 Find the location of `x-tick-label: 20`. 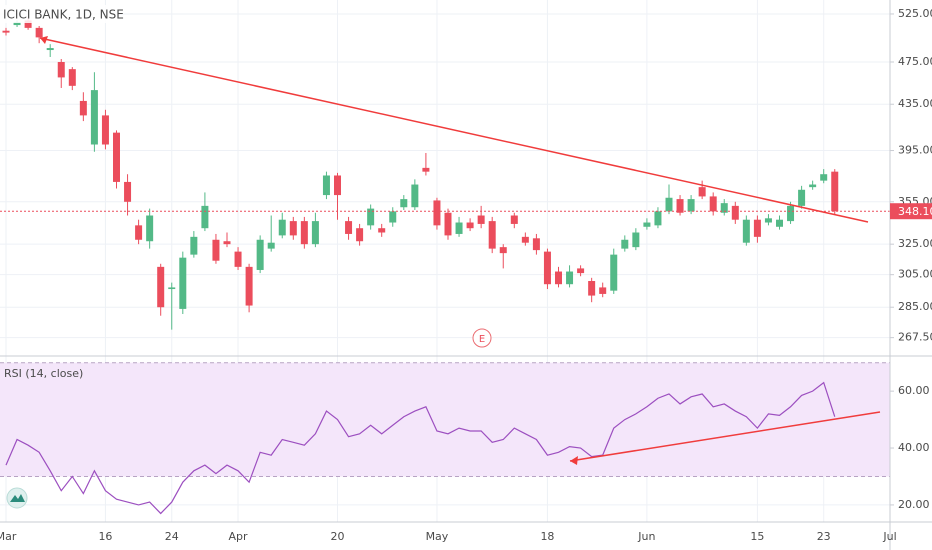

x-tick-label: 20 is located at coordinates (338, 536).